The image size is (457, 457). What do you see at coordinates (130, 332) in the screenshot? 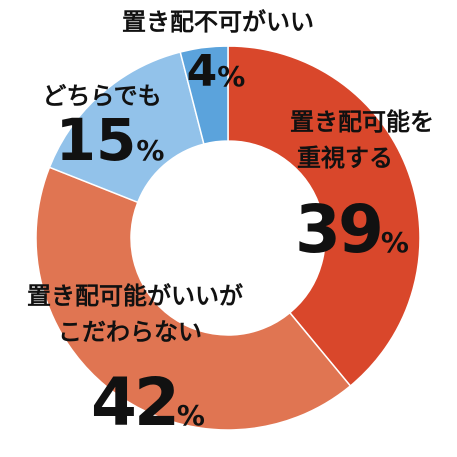
I see `segment-label: こだわらない` at bounding box center [130, 332].